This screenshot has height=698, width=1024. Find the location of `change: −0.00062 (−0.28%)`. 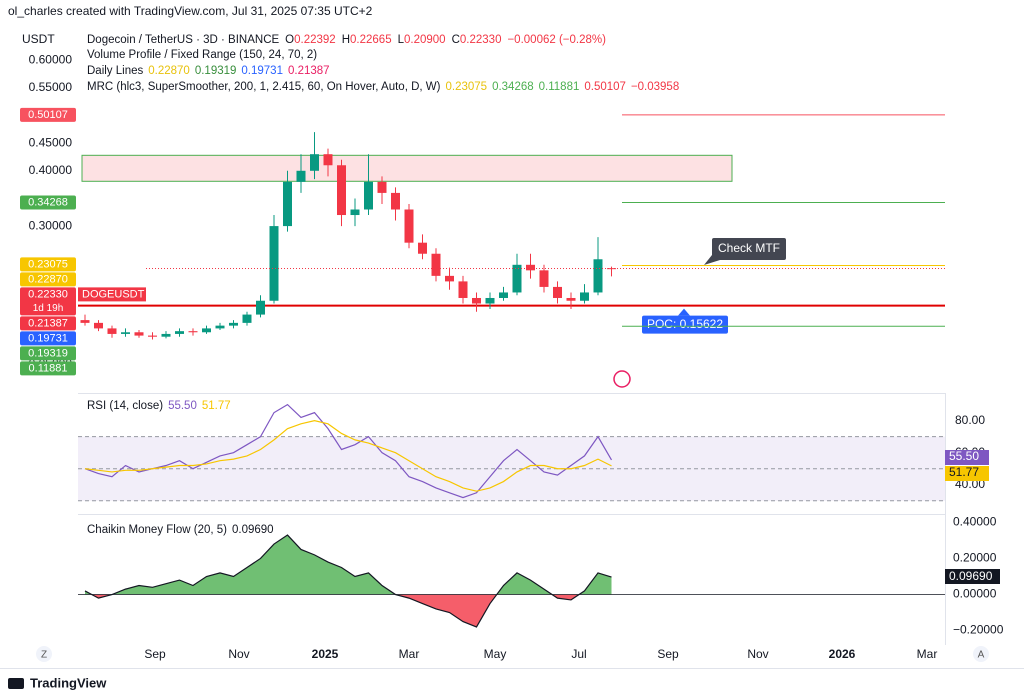

change: −0.00062 (−0.28%) is located at coordinates (556, 40).